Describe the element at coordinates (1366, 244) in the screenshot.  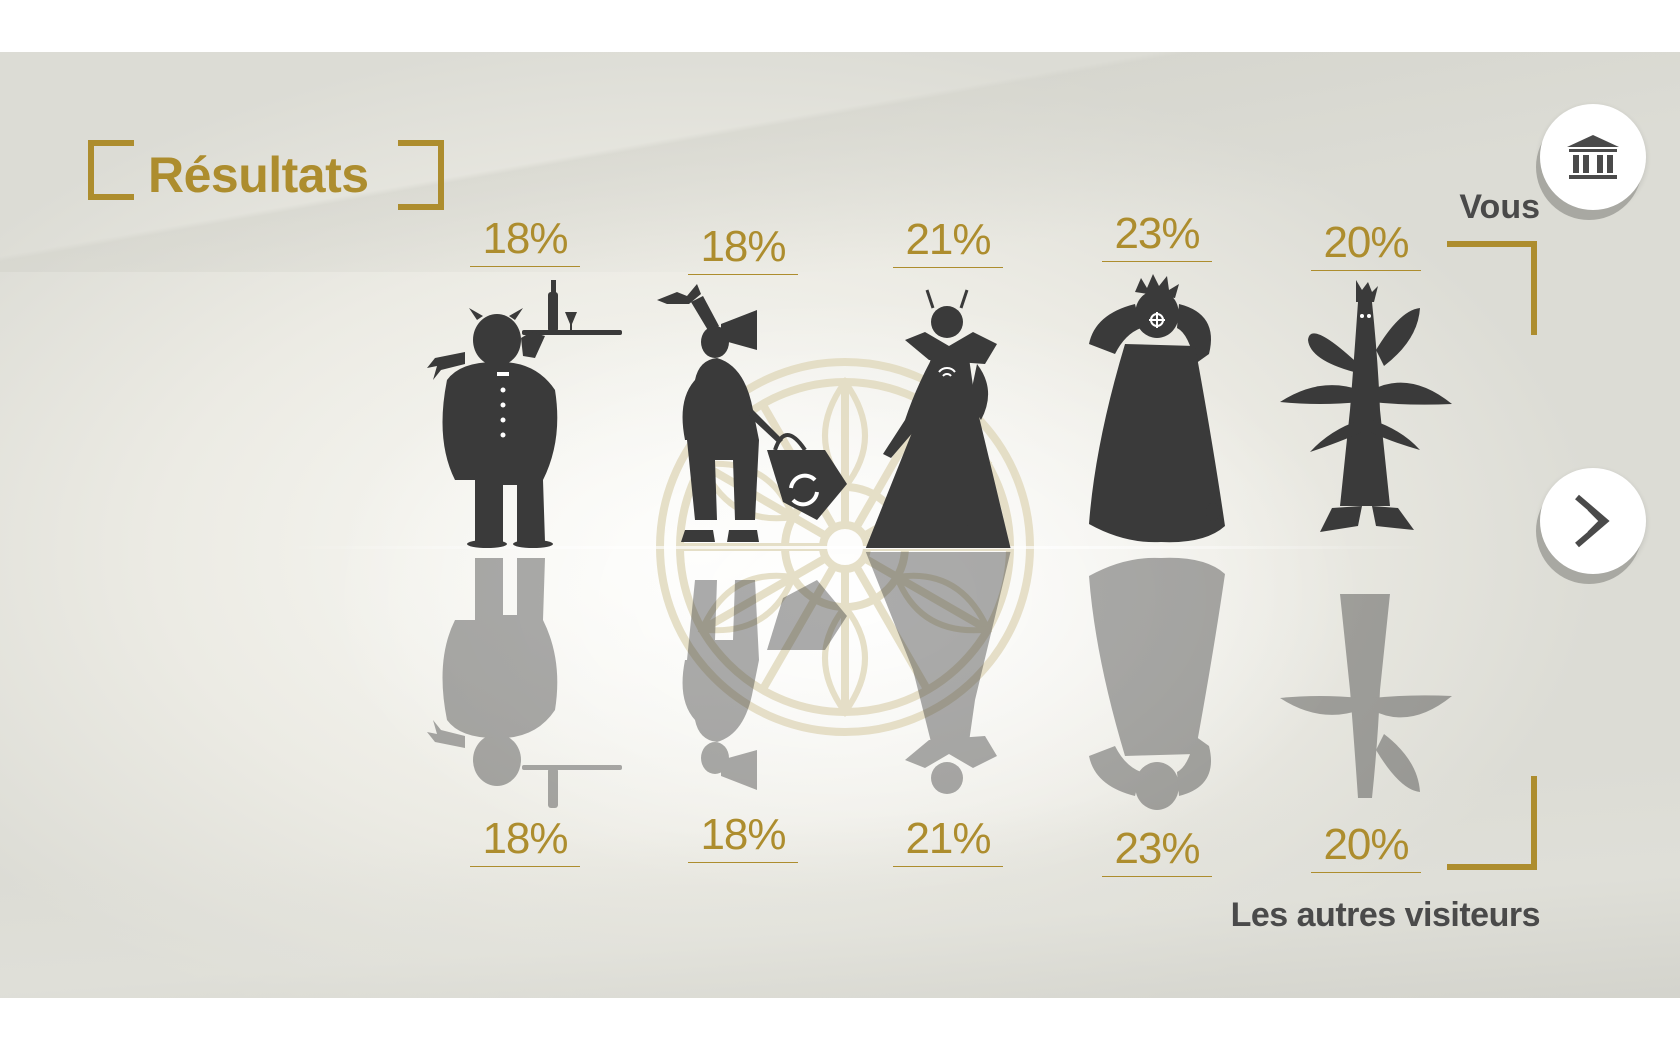
I see `you-pct-5: 20%` at that location.